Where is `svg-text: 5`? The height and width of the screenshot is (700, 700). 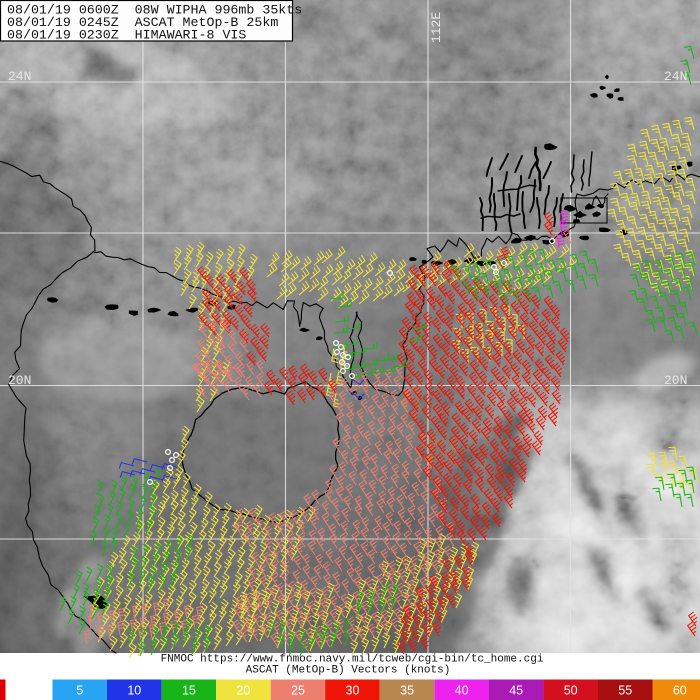 svg-text: 5 is located at coordinates (79, 691).